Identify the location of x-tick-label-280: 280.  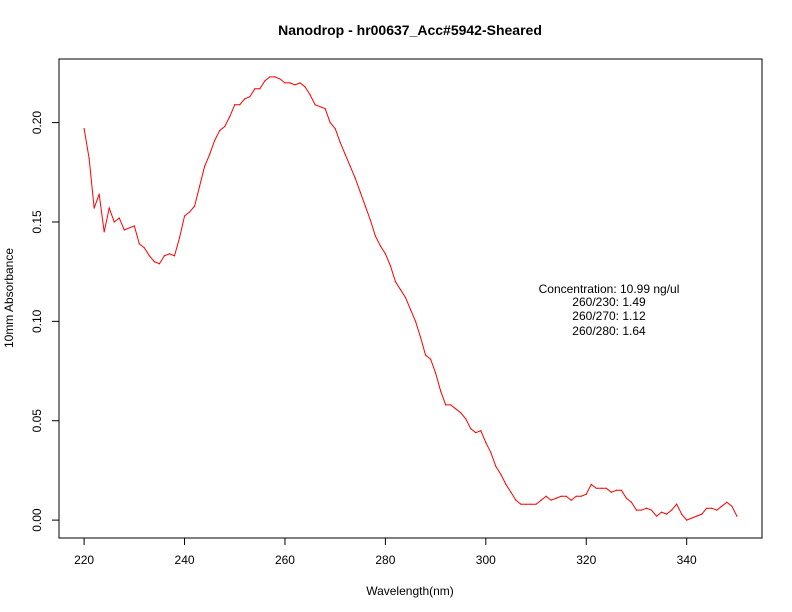
(385, 560).